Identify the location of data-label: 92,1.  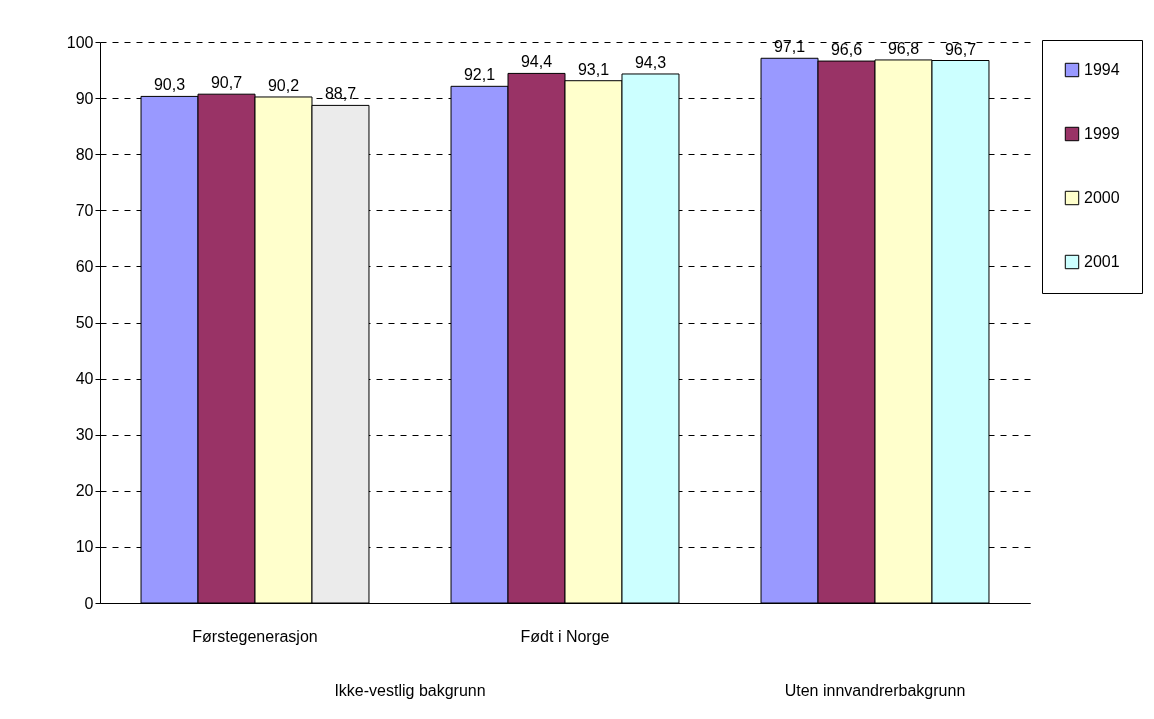
(479, 75).